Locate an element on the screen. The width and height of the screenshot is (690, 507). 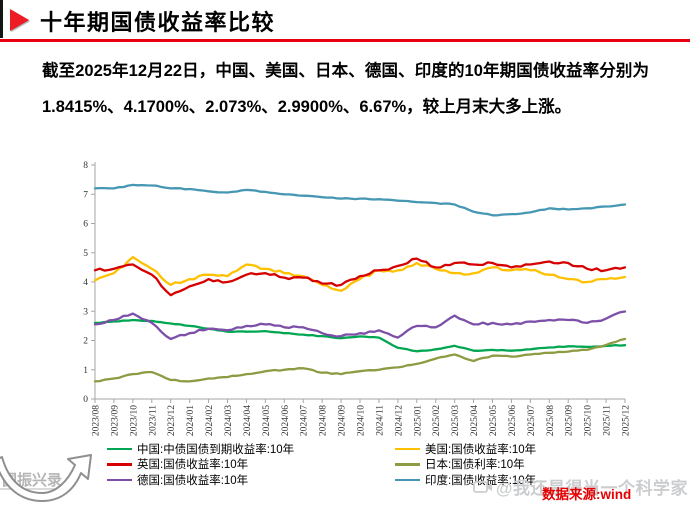
legend-label-china: 中国:中债国债到期收益率:10年 is located at coordinates (216, 449).